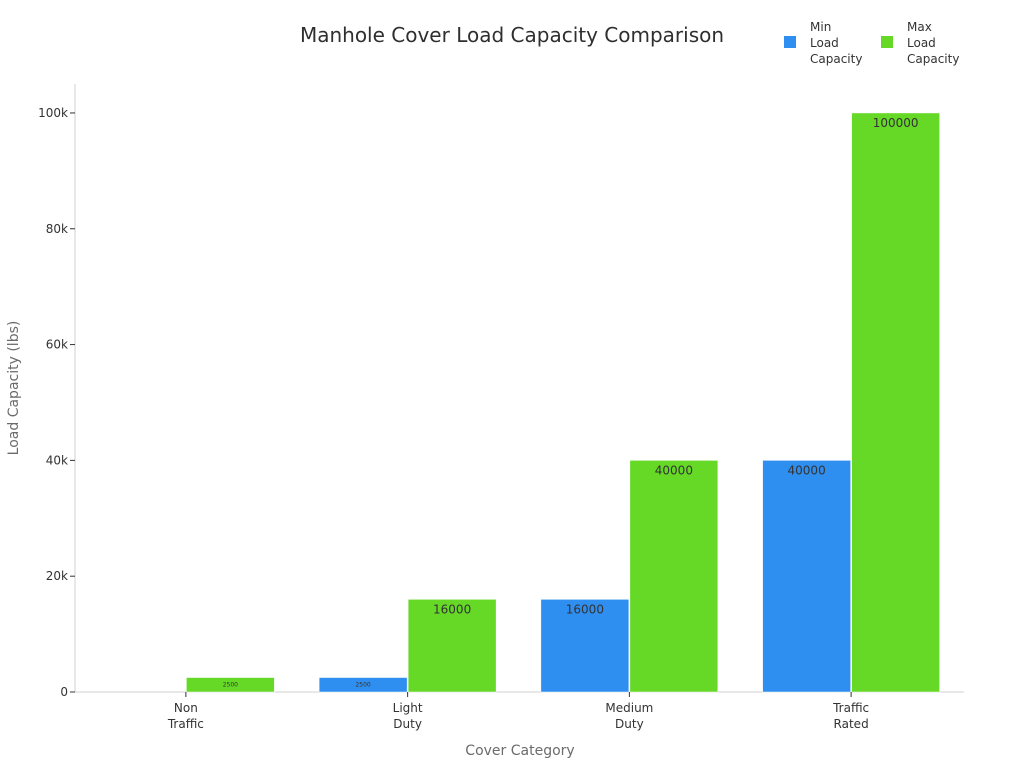  I want to click on x-tick-label: Light Duty, so click(408, 716).